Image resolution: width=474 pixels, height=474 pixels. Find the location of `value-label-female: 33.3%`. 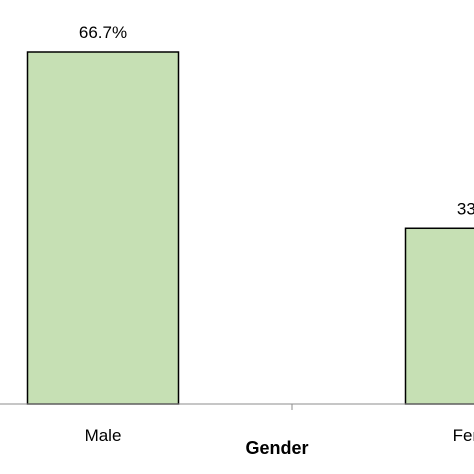

value-label-female: 33.3% is located at coordinates (465, 208).